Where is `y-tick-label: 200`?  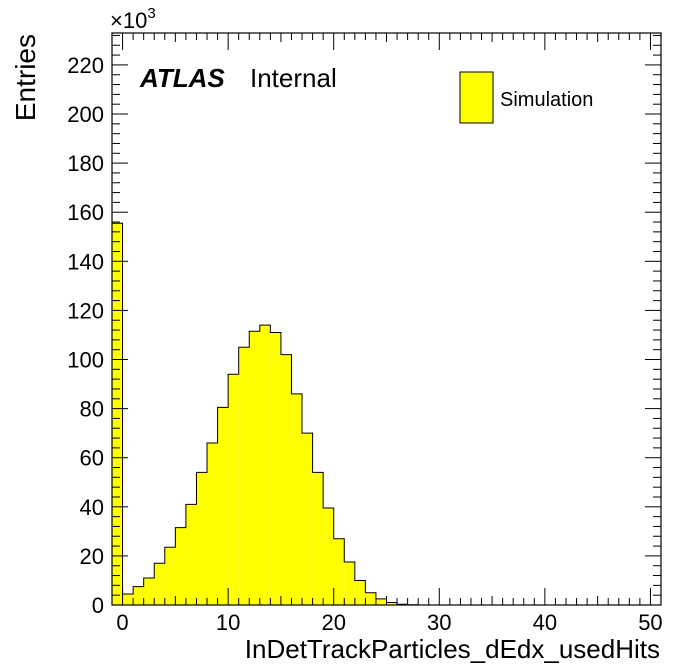
y-tick-label: 200 is located at coordinates (85, 114).